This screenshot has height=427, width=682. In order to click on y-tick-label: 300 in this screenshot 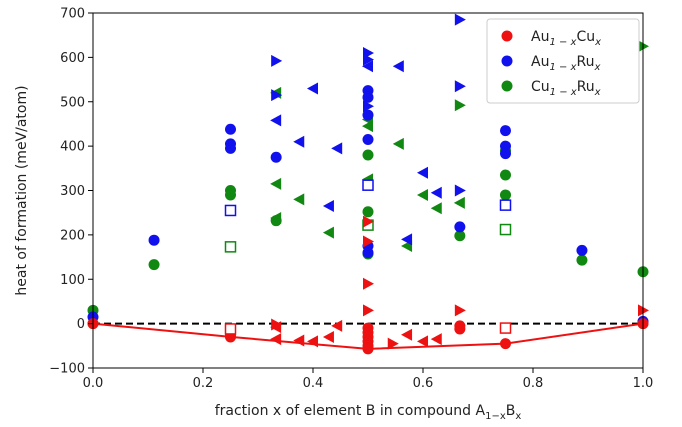, I will do `click(72, 191)`.